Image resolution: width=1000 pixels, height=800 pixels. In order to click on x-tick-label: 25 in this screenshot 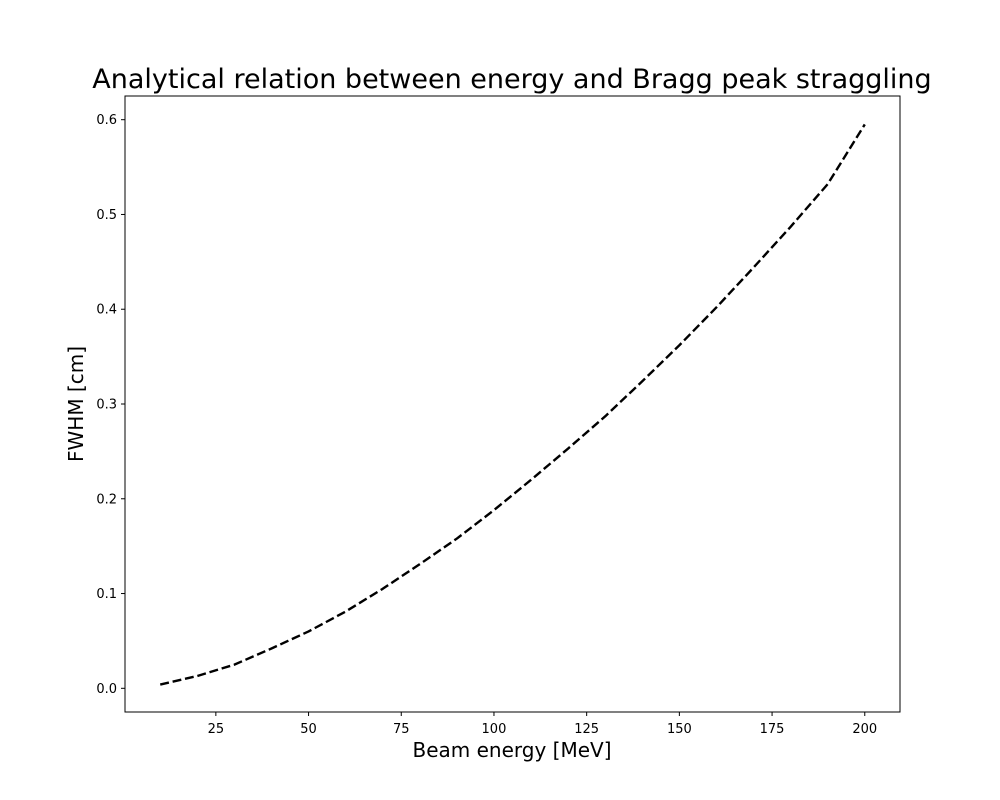, I will do `click(216, 729)`.